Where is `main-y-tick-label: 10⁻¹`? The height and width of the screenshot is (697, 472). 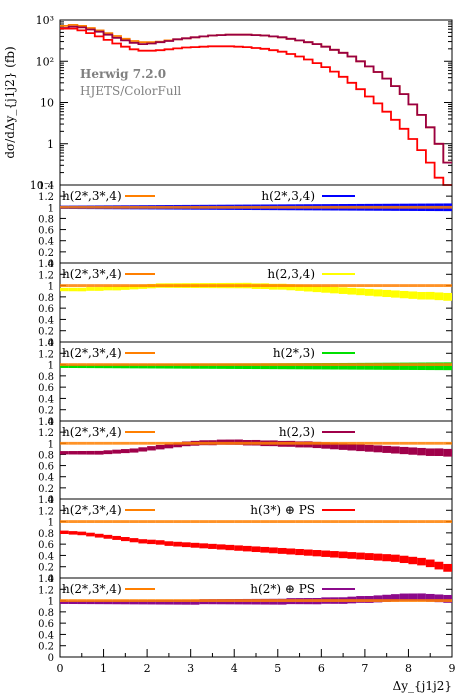
main-y-tick-label: 10⁻¹ is located at coordinates (42, 185).